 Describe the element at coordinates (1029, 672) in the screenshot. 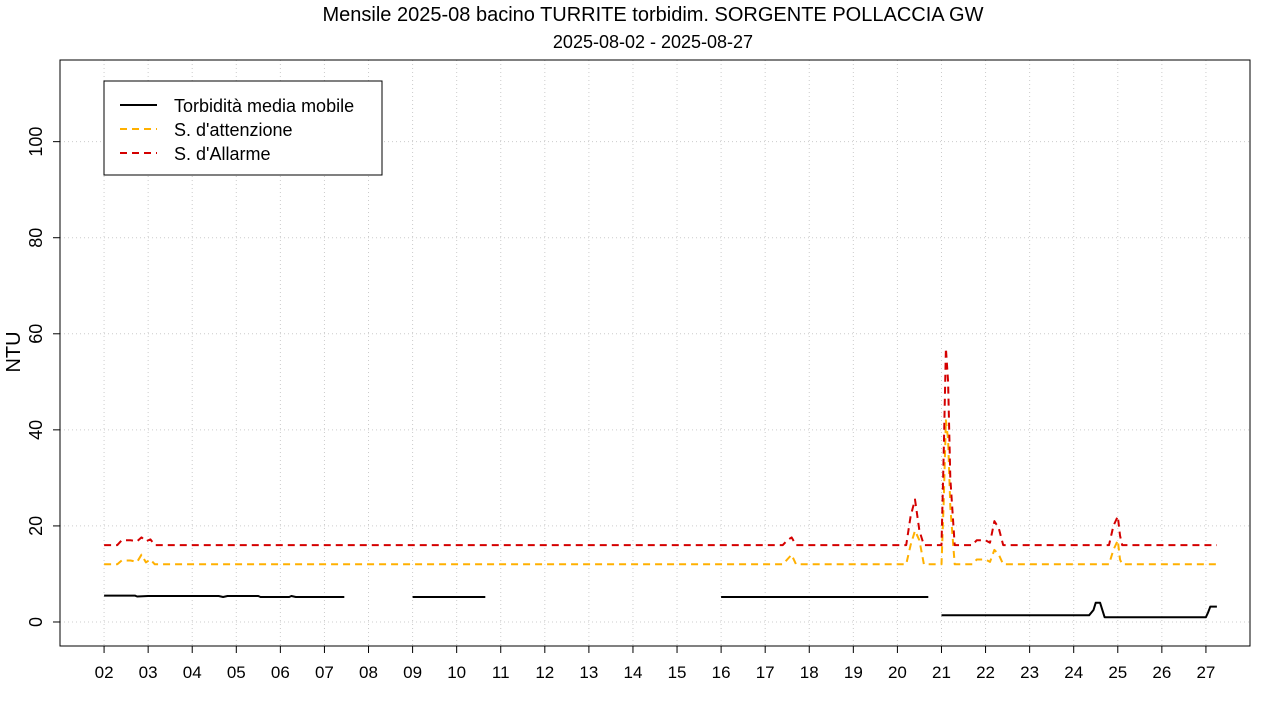

I see `x-tick-label: 23` at that location.